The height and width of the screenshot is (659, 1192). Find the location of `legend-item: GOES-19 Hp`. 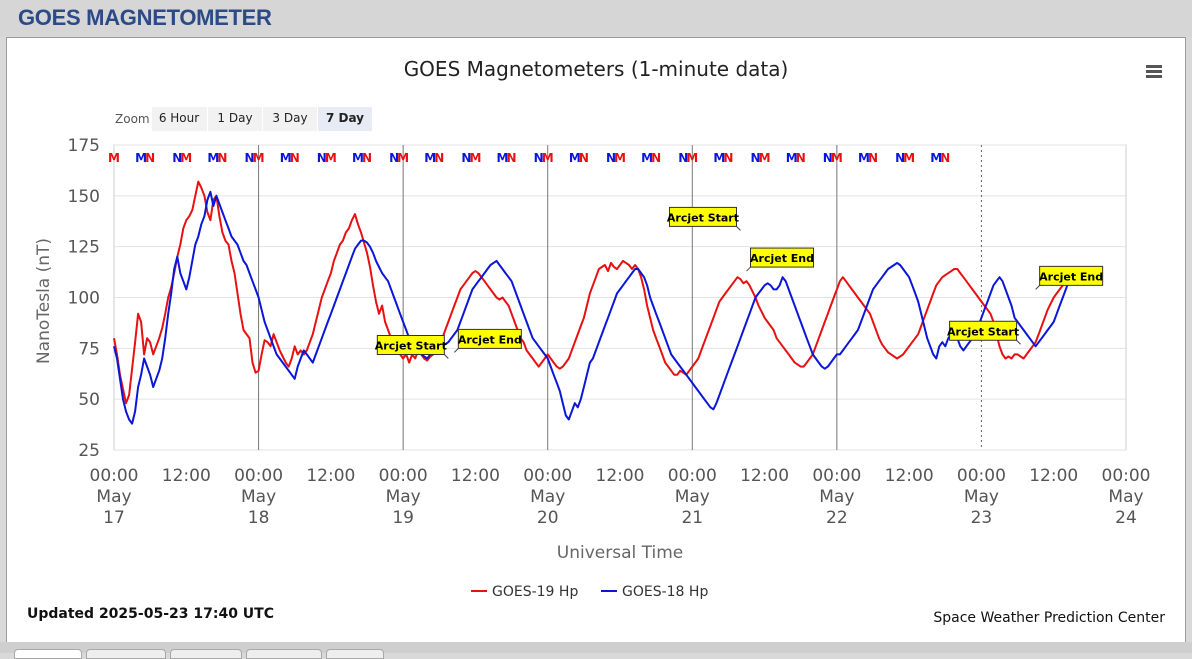

legend-item: GOES-19 Hp is located at coordinates (535, 592).